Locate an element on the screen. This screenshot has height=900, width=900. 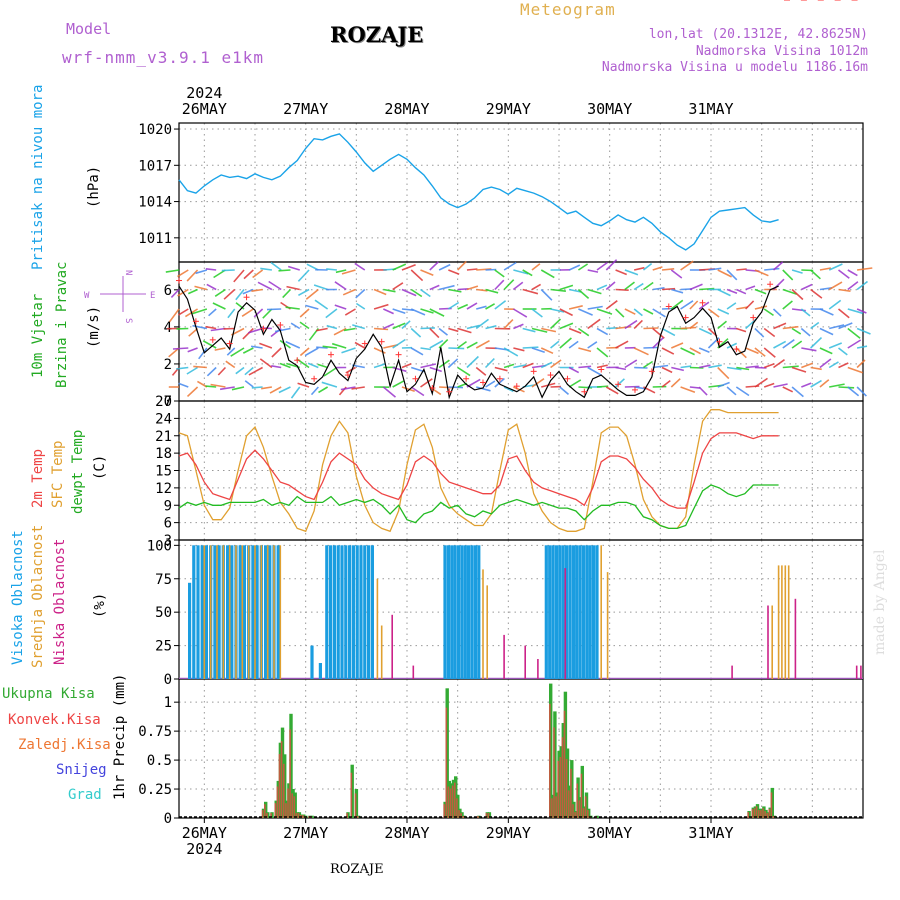
compass-west: W is located at coordinates (87, 296).